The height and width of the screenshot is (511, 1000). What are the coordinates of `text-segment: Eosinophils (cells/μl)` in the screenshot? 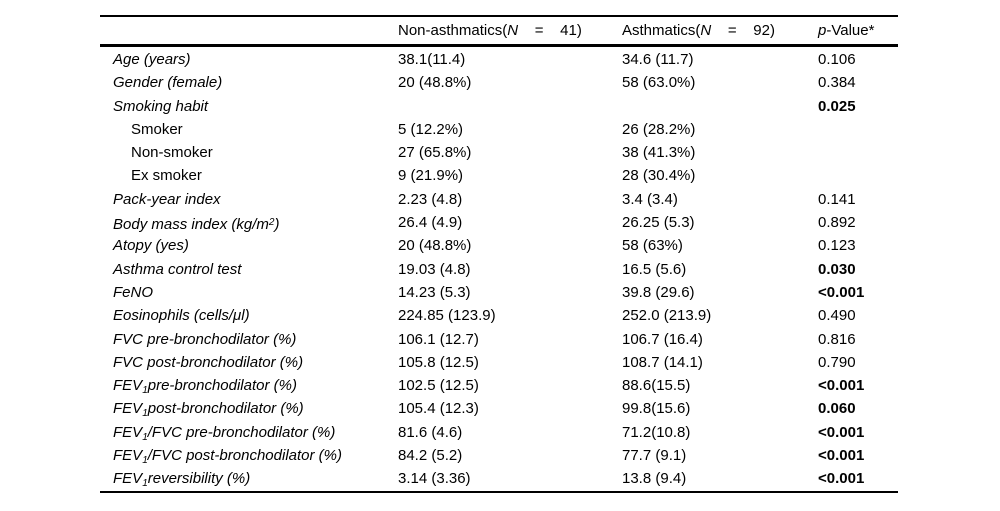 It's located at (181, 316).